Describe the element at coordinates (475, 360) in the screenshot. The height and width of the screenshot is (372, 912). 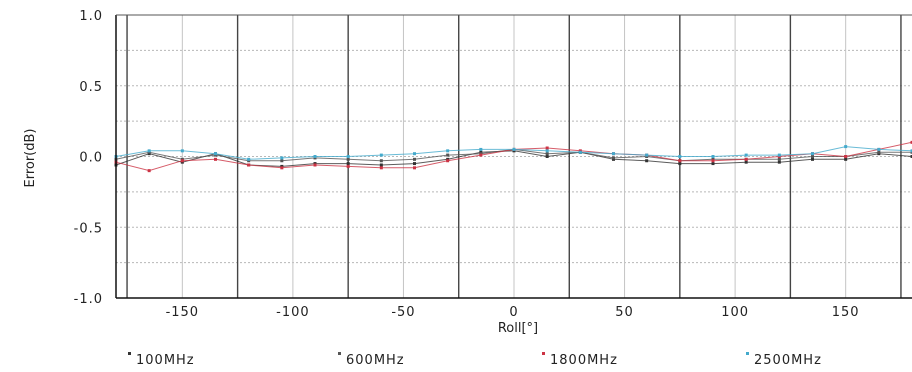
I see `legend: 100MHz 600MHz 1800MHz 2500MHz` at that location.